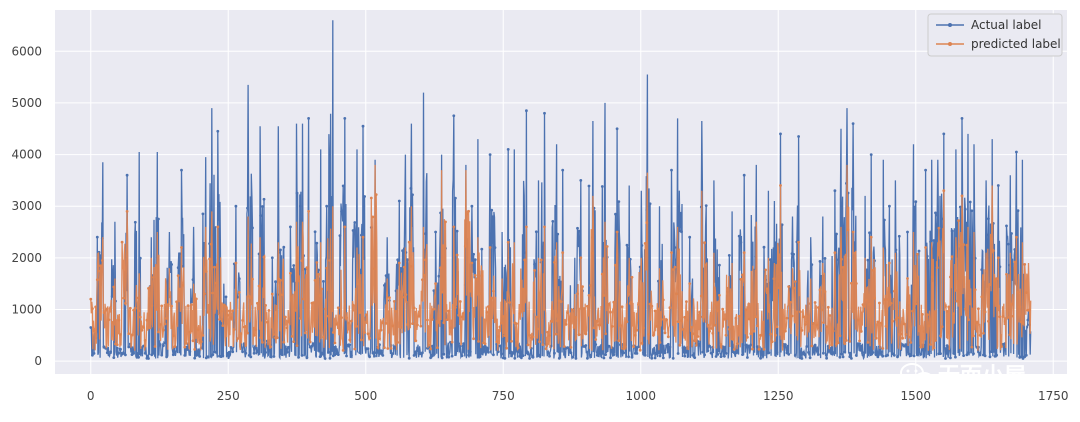  I want to click on x-tick-label: 1500, so click(915, 396).